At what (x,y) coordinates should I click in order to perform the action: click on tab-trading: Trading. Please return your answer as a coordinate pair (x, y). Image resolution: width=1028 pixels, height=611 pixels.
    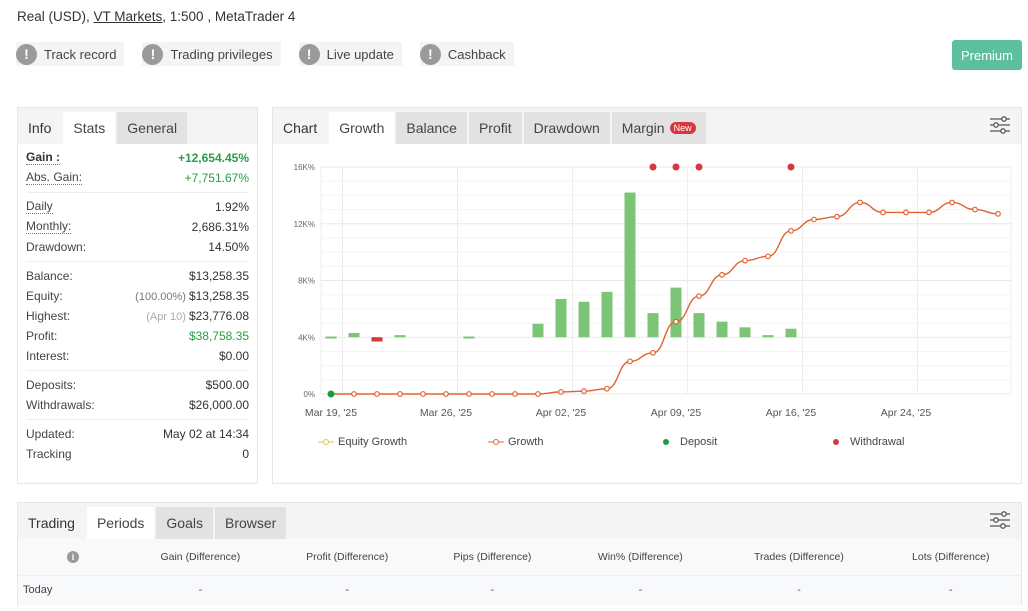
    Looking at the image, I should click on (51, 523).